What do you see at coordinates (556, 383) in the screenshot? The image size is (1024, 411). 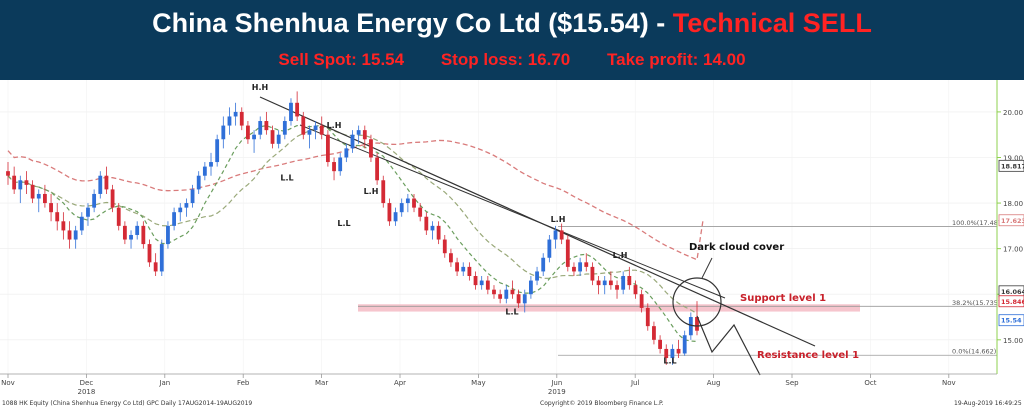 I see `x-month-label-7: Jun` at bounding box center [556, 383].